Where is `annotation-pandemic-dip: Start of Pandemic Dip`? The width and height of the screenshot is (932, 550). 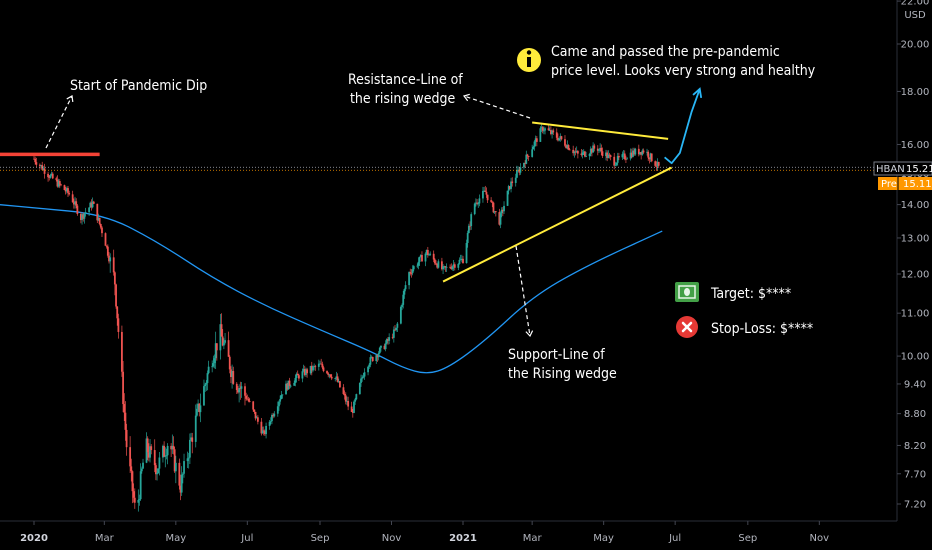
annotation-pandemic-dip: Start of Pandemic Dip is located at coordinates (138, 86).